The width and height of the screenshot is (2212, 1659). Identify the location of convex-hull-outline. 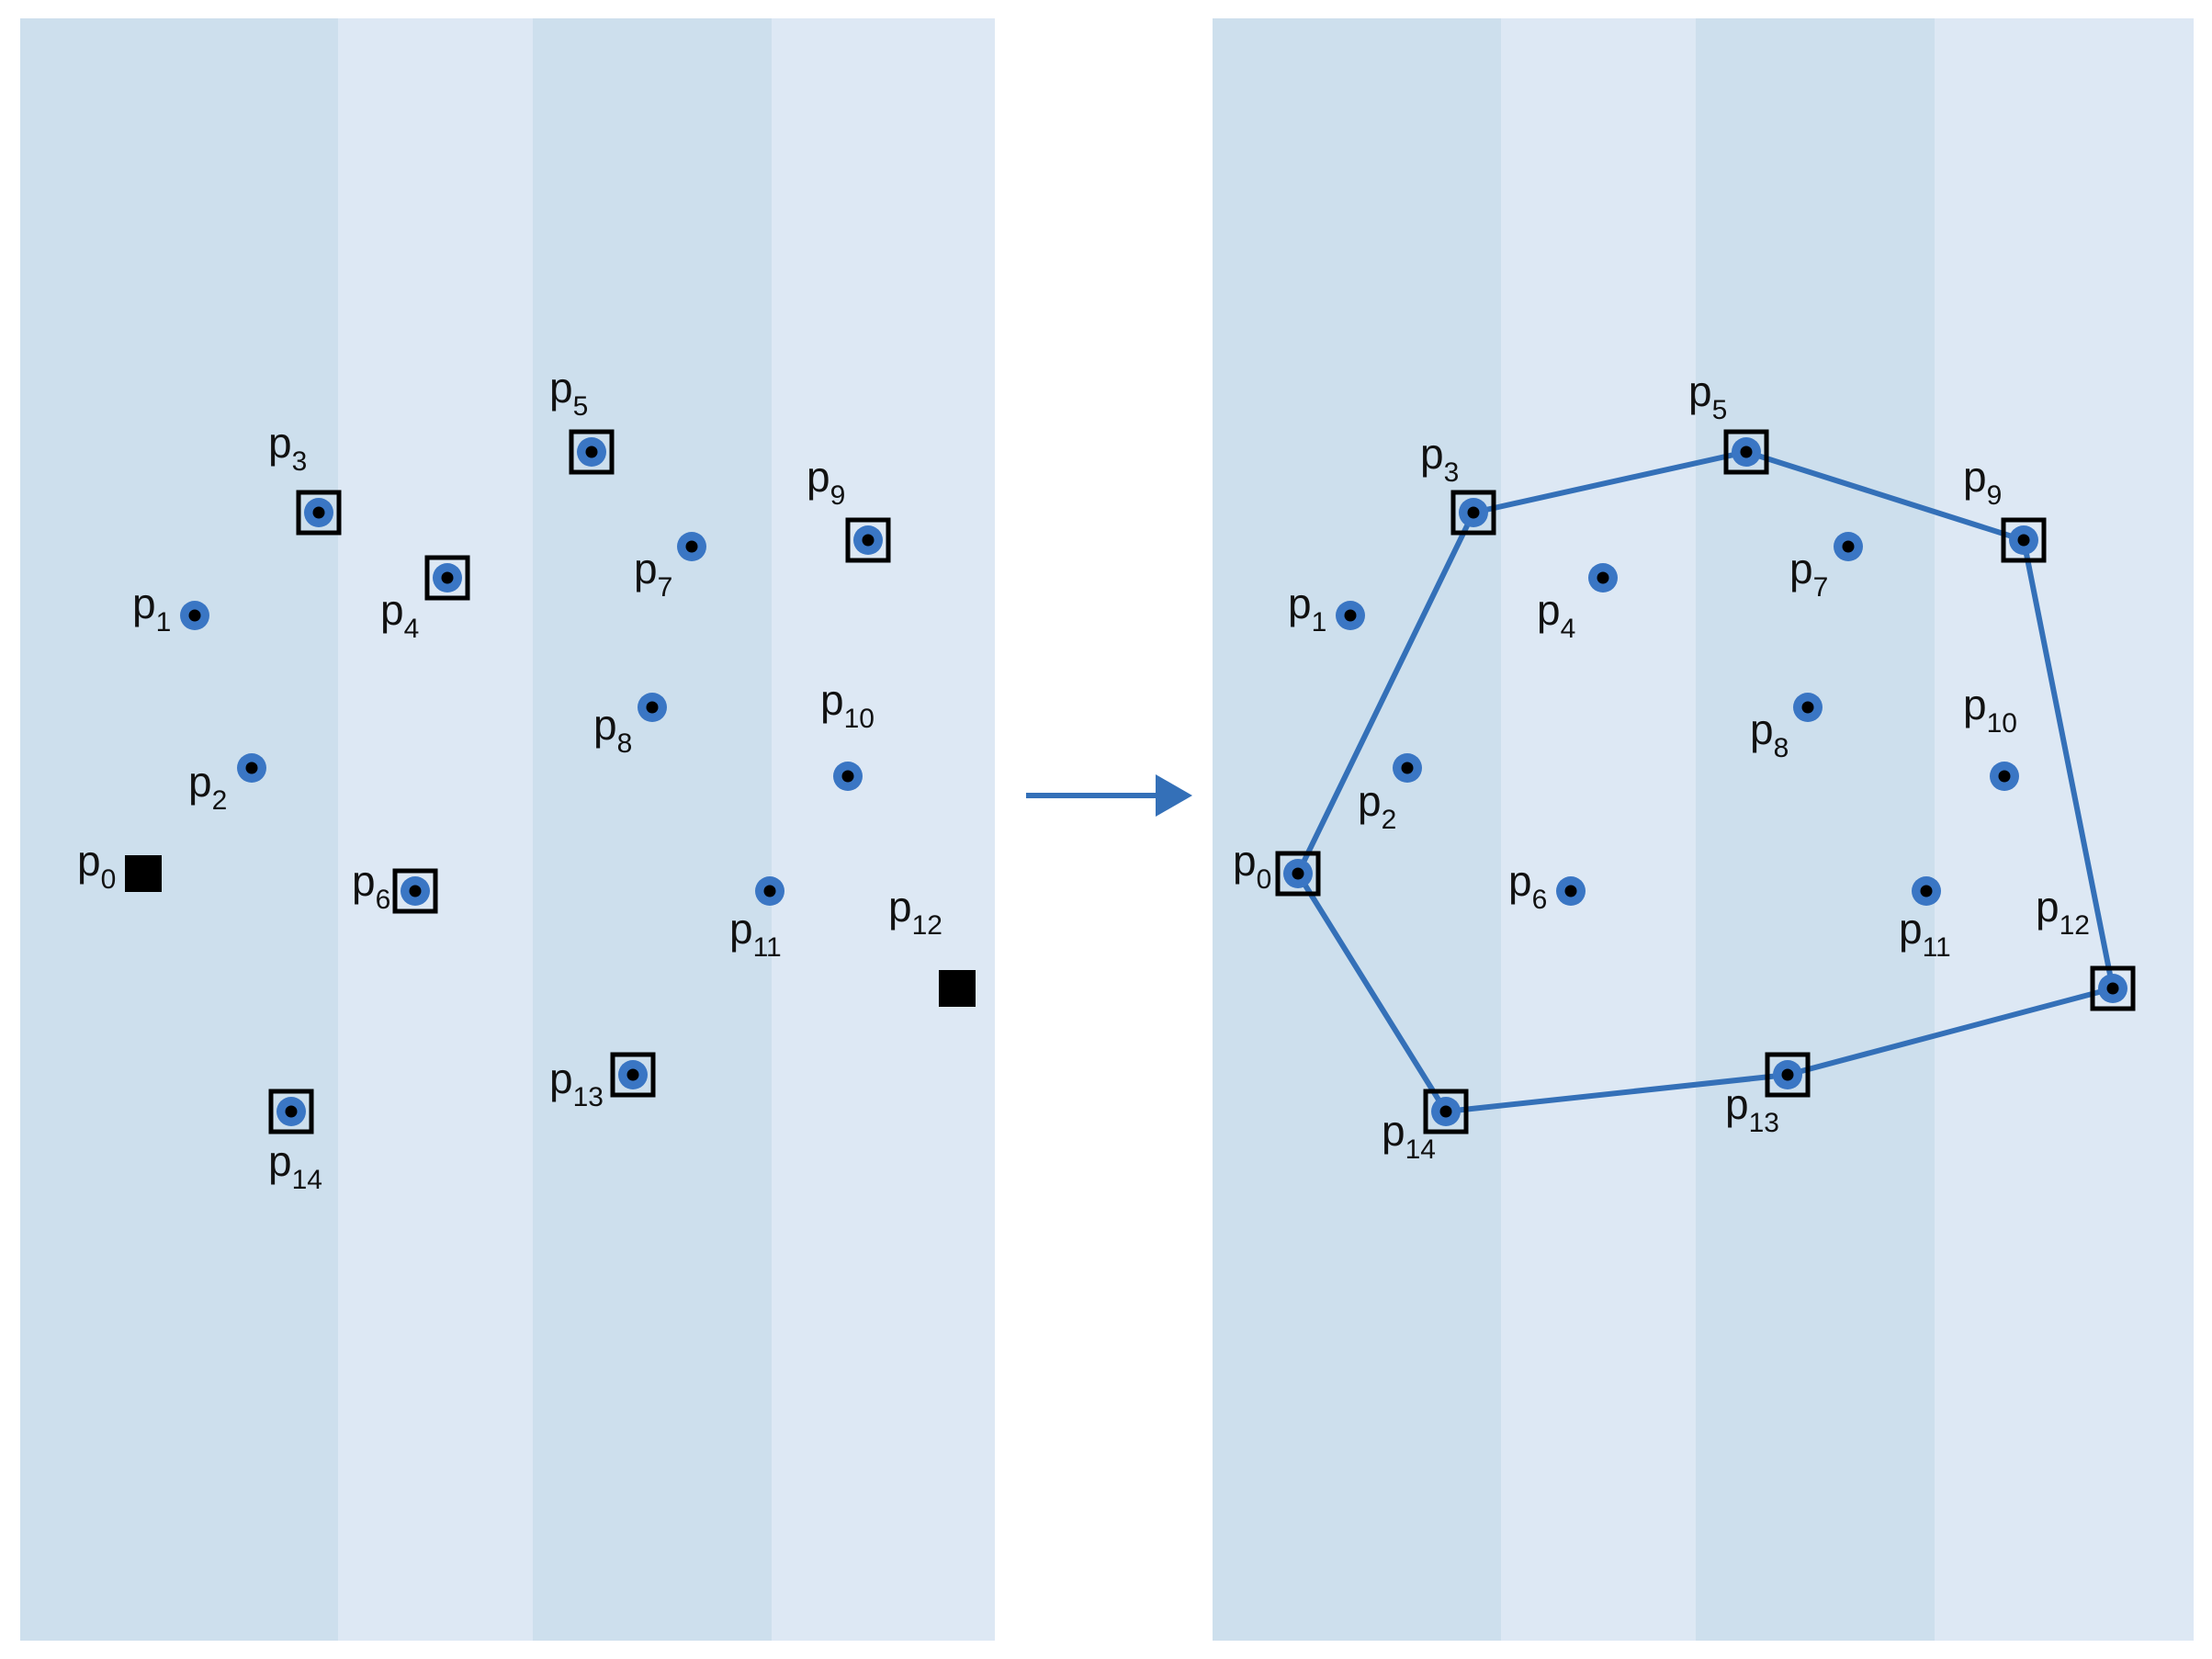
(1705, 781).